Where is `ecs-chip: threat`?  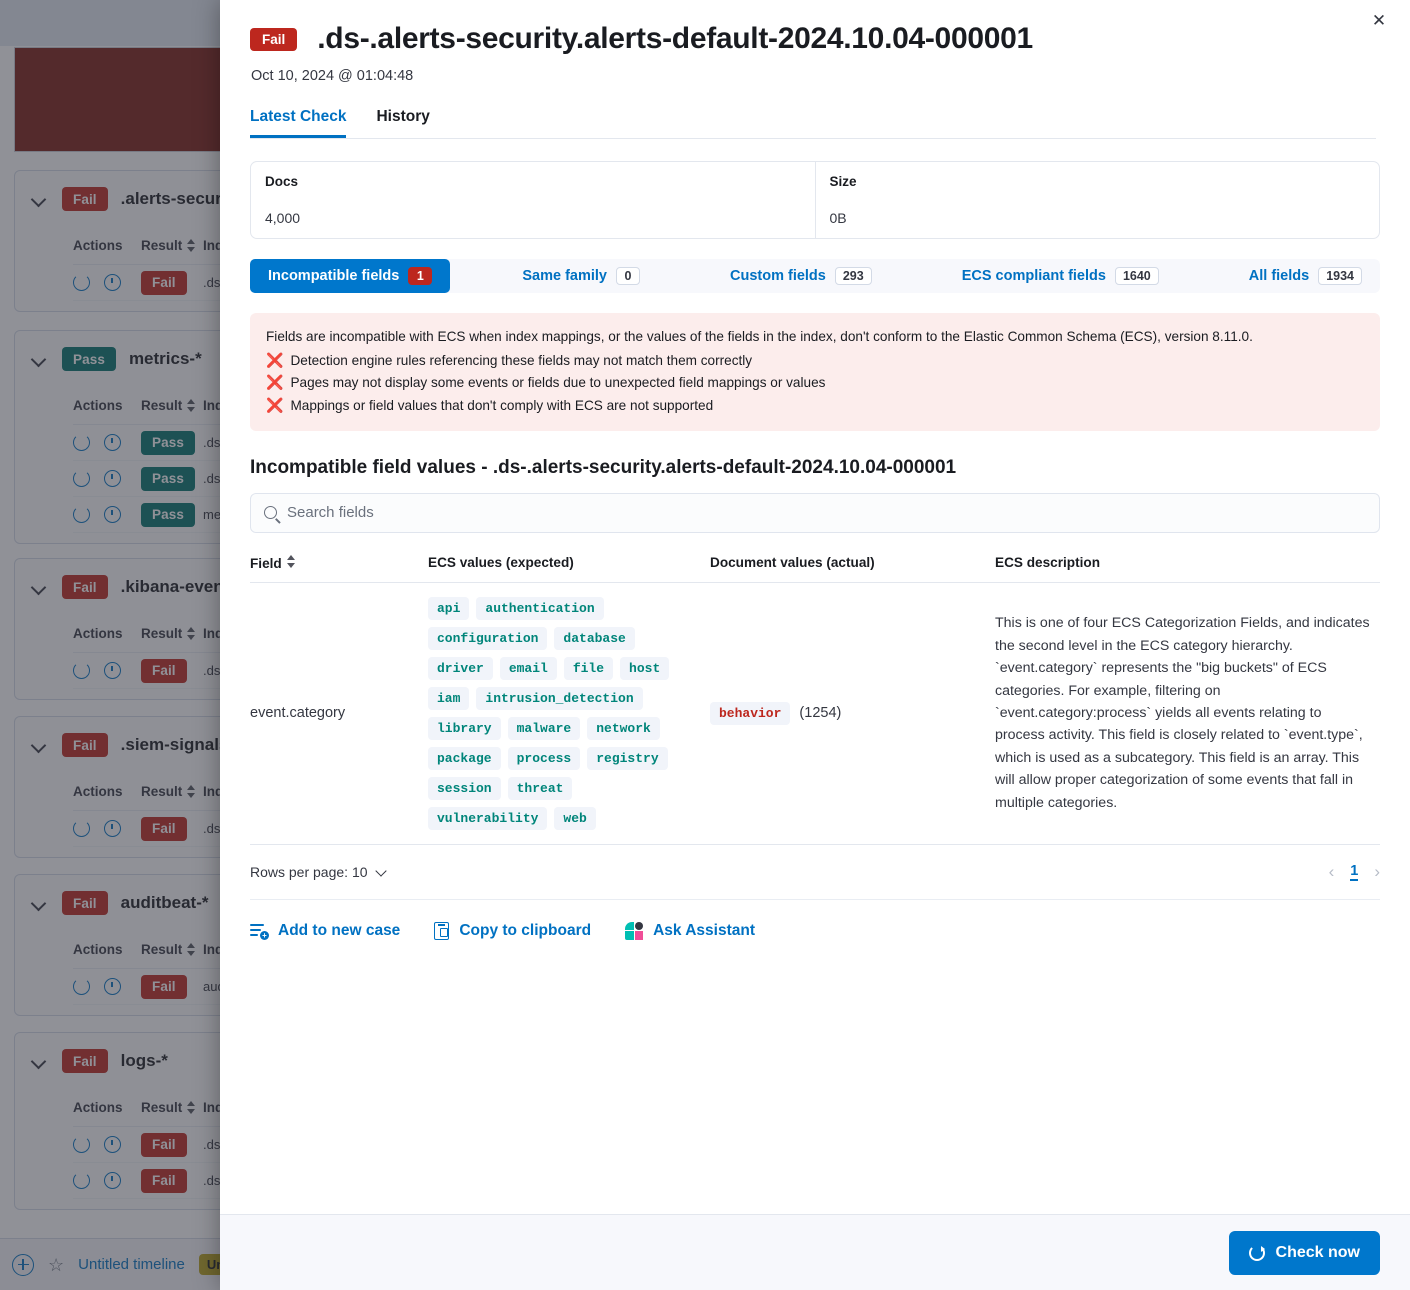 ecs-chip: threat is located at coordinates (540, 788).